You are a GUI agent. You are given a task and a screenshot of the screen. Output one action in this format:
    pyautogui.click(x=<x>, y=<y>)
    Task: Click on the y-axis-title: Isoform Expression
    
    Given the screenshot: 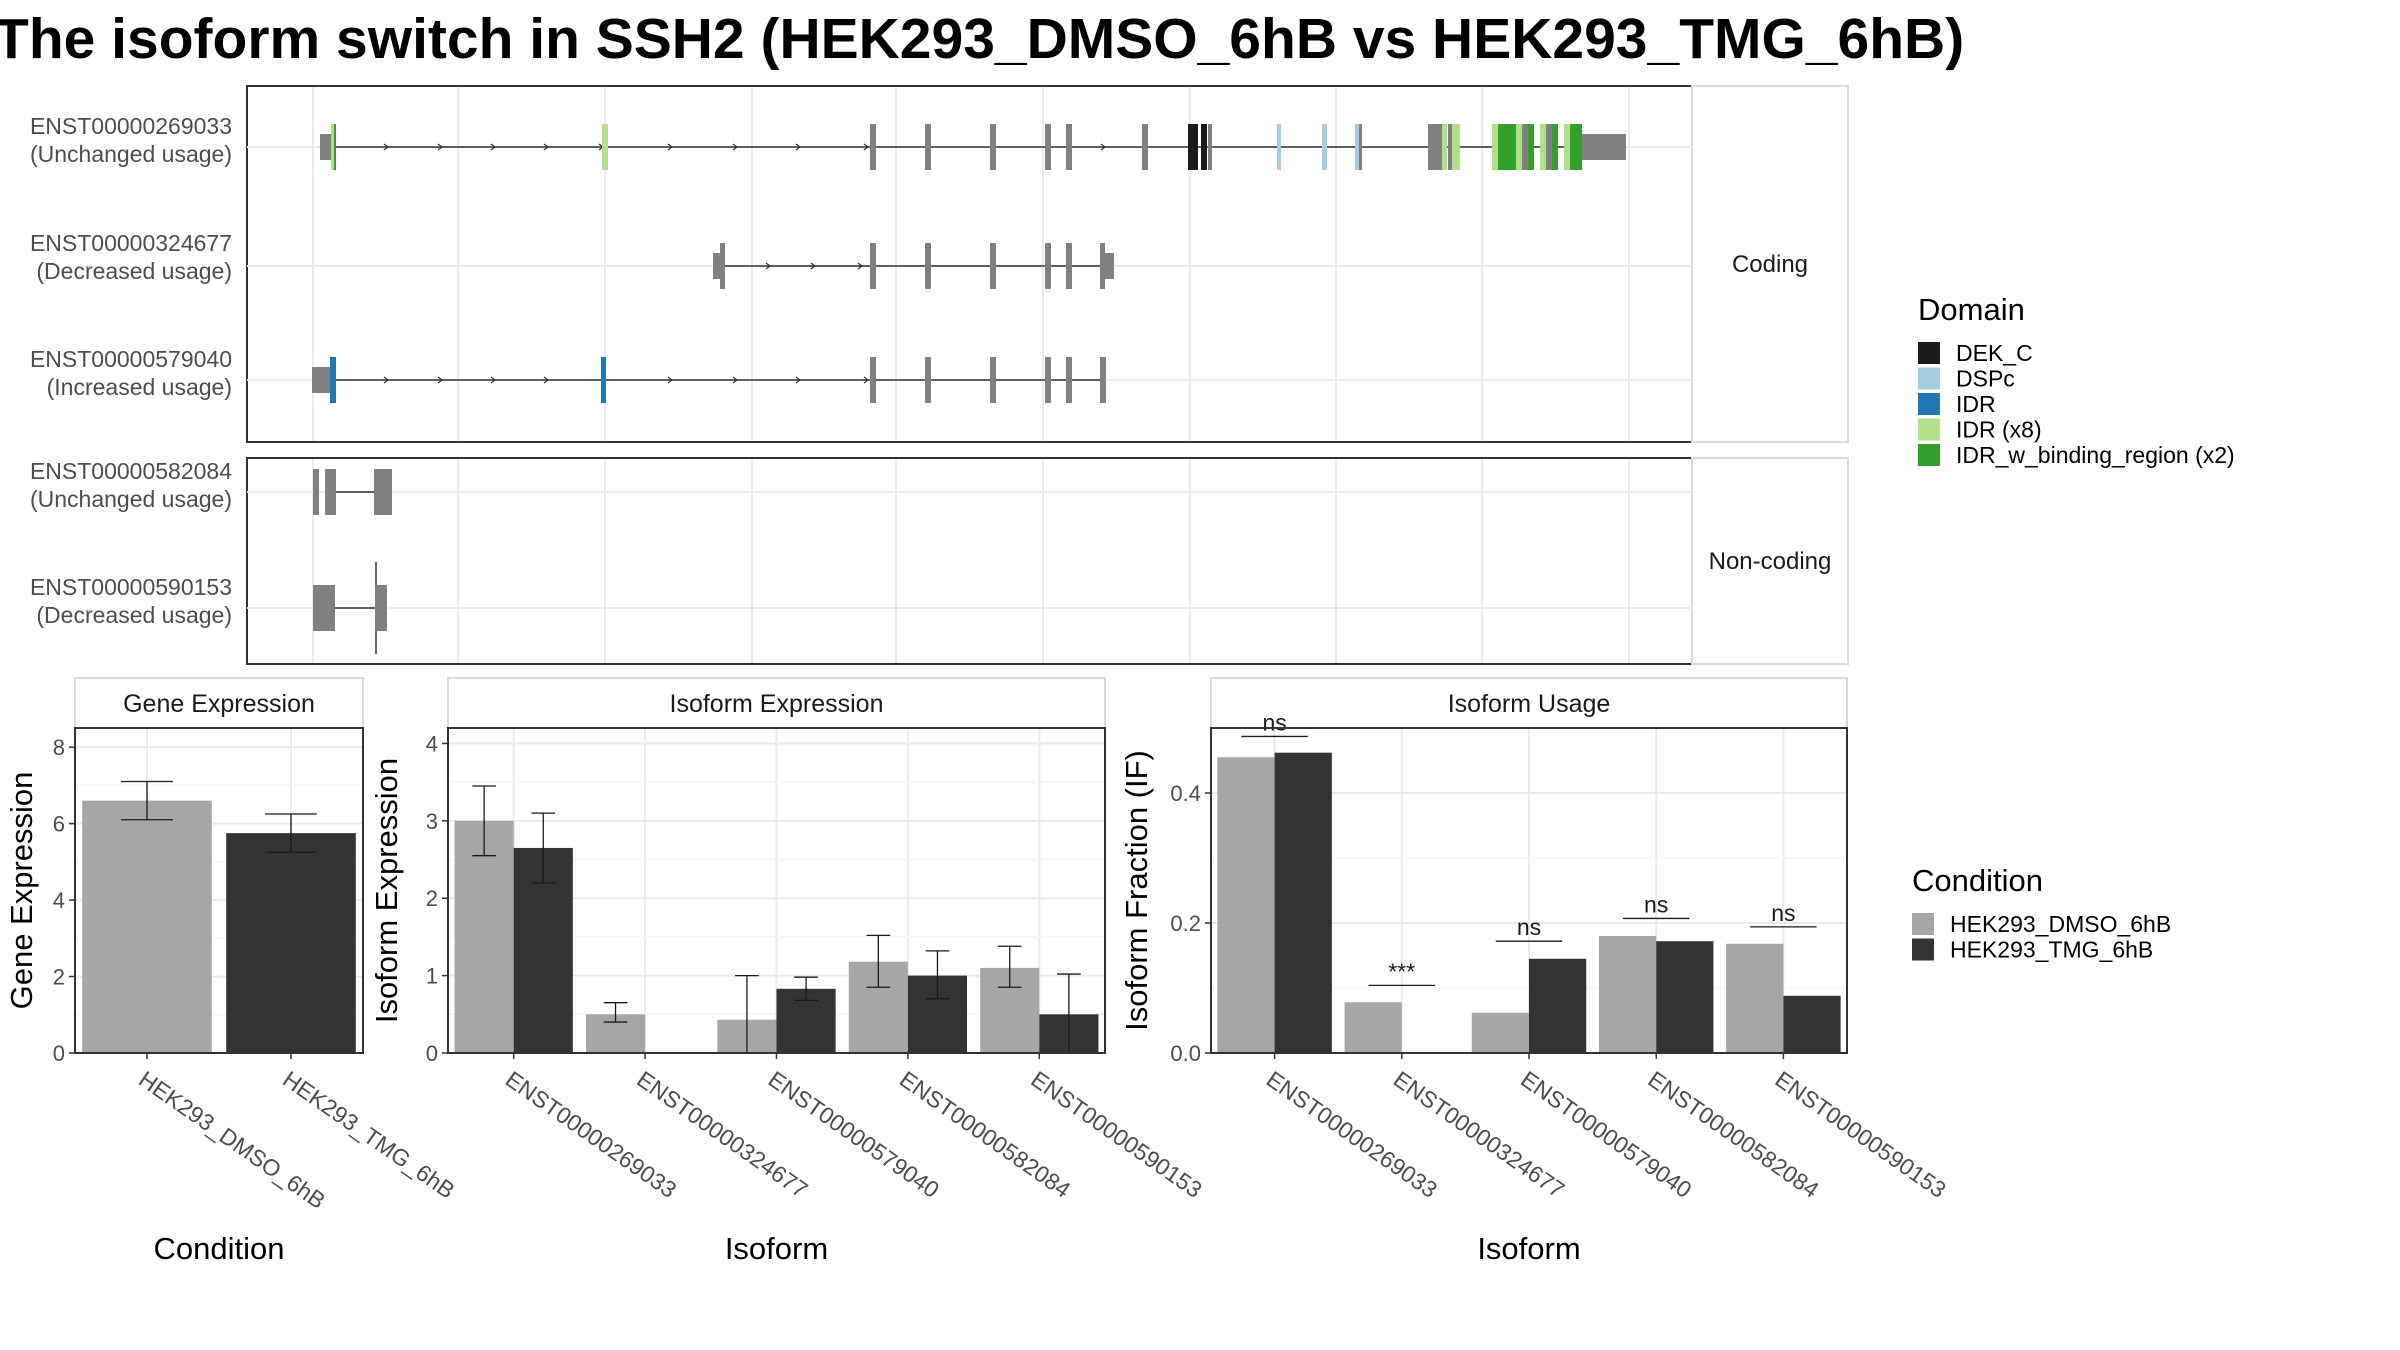 What is the action you would take?
    pyautogui.click(x=386, y=890)
    